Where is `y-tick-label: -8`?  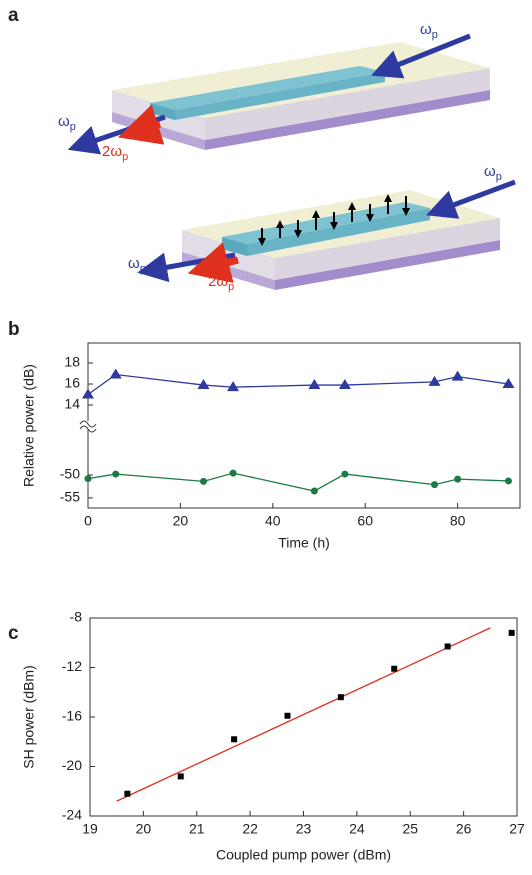 y-tick-label: -8 is located at coordinates (76, 617).